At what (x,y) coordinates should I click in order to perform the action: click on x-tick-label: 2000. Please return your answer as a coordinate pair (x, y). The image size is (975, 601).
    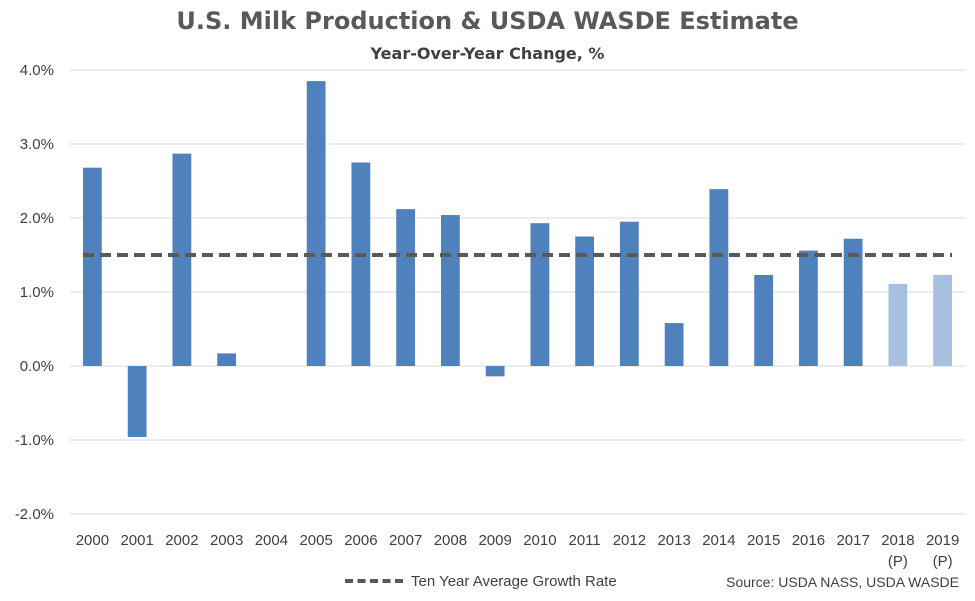
    Looking at the image, I should click on (92, 540).